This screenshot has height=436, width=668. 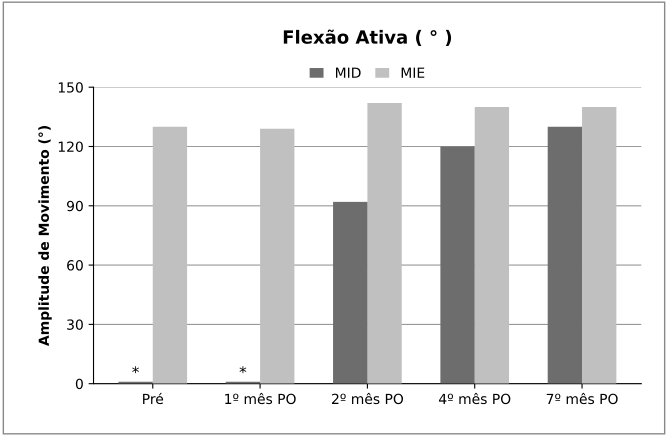 What do you see at coordinates (368, 398) in the screenshot?
I see `x-tick-label: 2º mês PO` at bounding box center [368, 398].